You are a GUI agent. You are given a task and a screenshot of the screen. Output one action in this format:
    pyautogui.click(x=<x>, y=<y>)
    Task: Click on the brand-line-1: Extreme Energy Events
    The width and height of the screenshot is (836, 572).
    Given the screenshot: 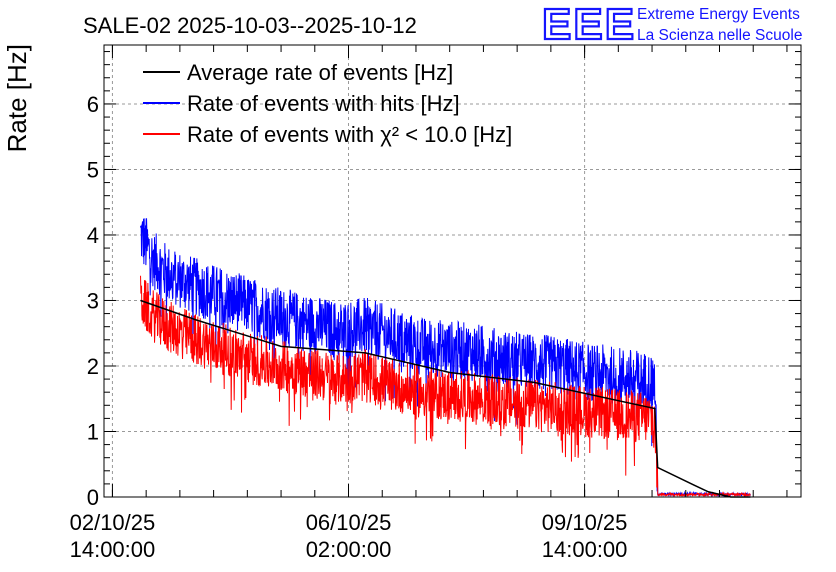 What is the action you would take?
    pyautogui.click(x=718, y=14)
    